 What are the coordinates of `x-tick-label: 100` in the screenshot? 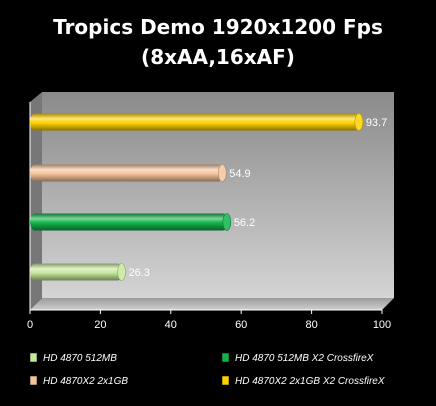 It's located at (382, 325).